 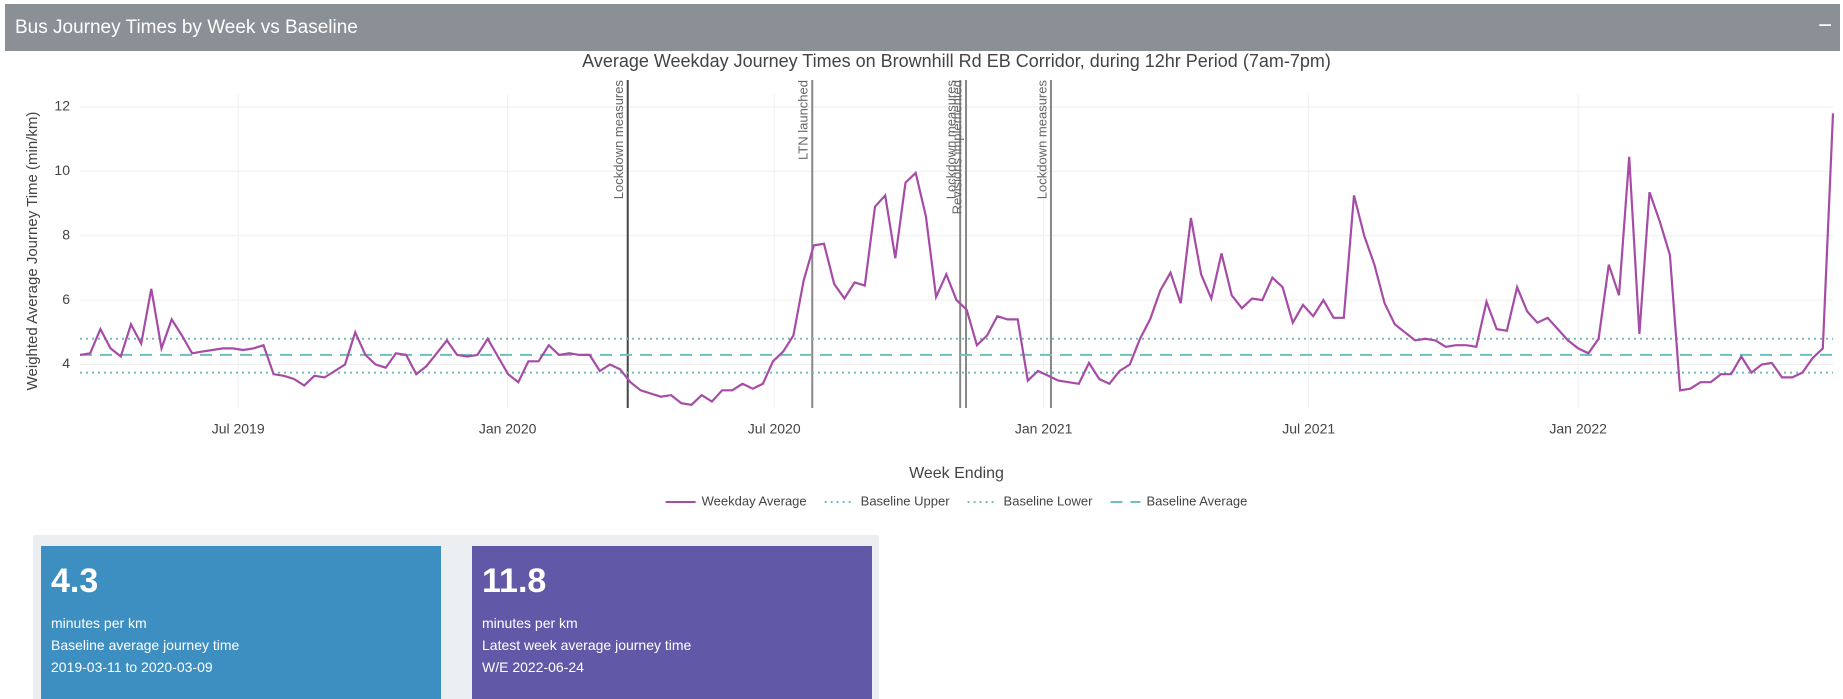 What do you see at coordinates (1049, 500) in the screenshot?
I see `legend-label: Baseline Lower` at bounding box center [1049, 500].